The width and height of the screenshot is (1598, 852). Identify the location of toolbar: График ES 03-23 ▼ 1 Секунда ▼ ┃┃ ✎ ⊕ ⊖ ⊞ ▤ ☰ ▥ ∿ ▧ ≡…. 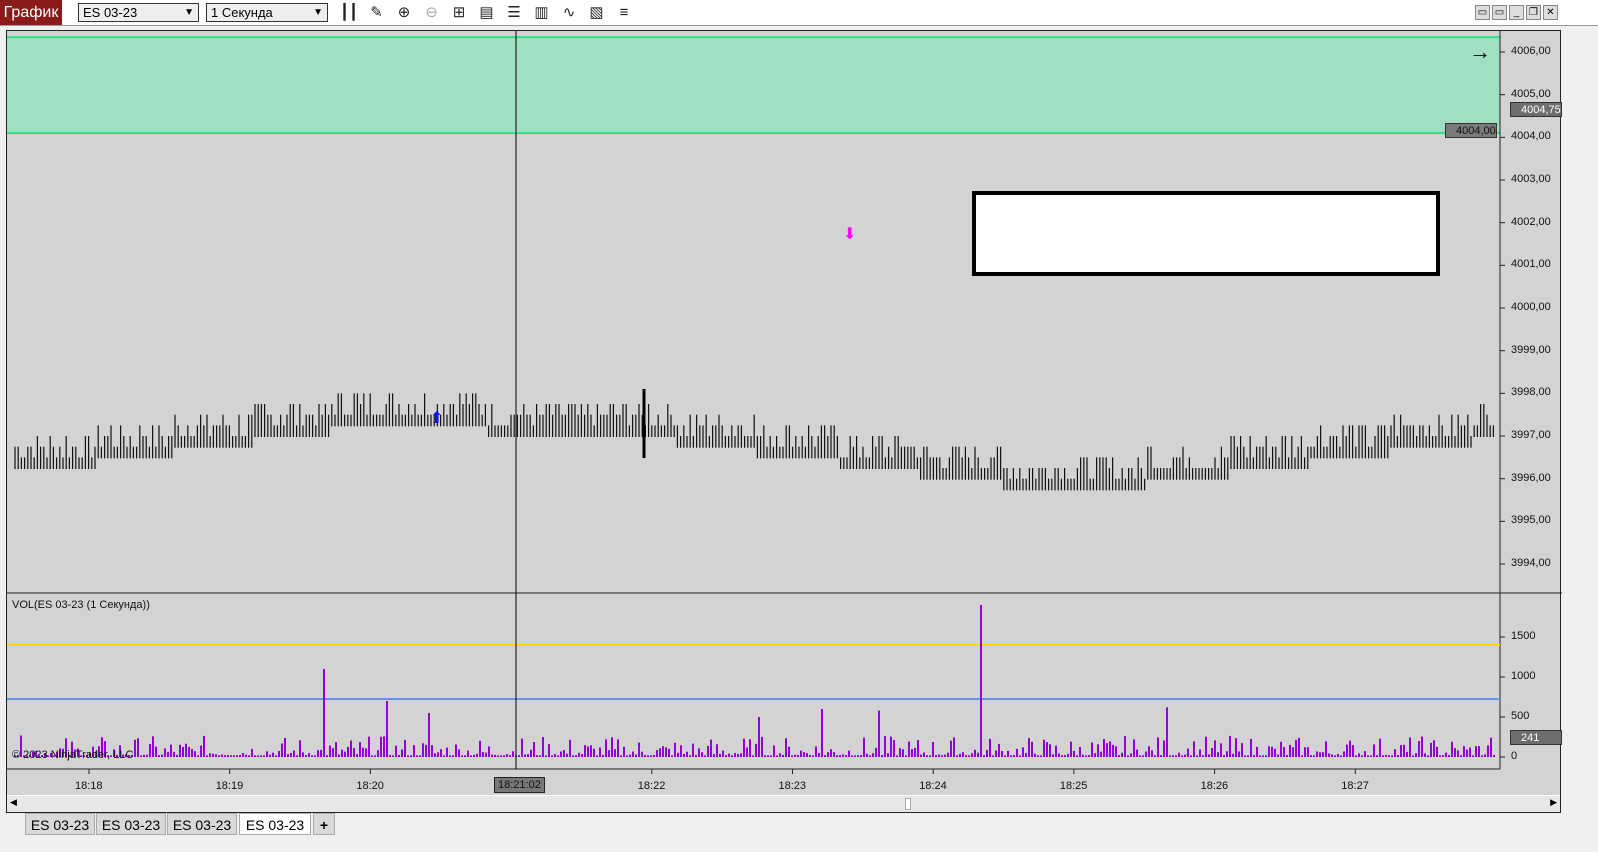
(799, 13).